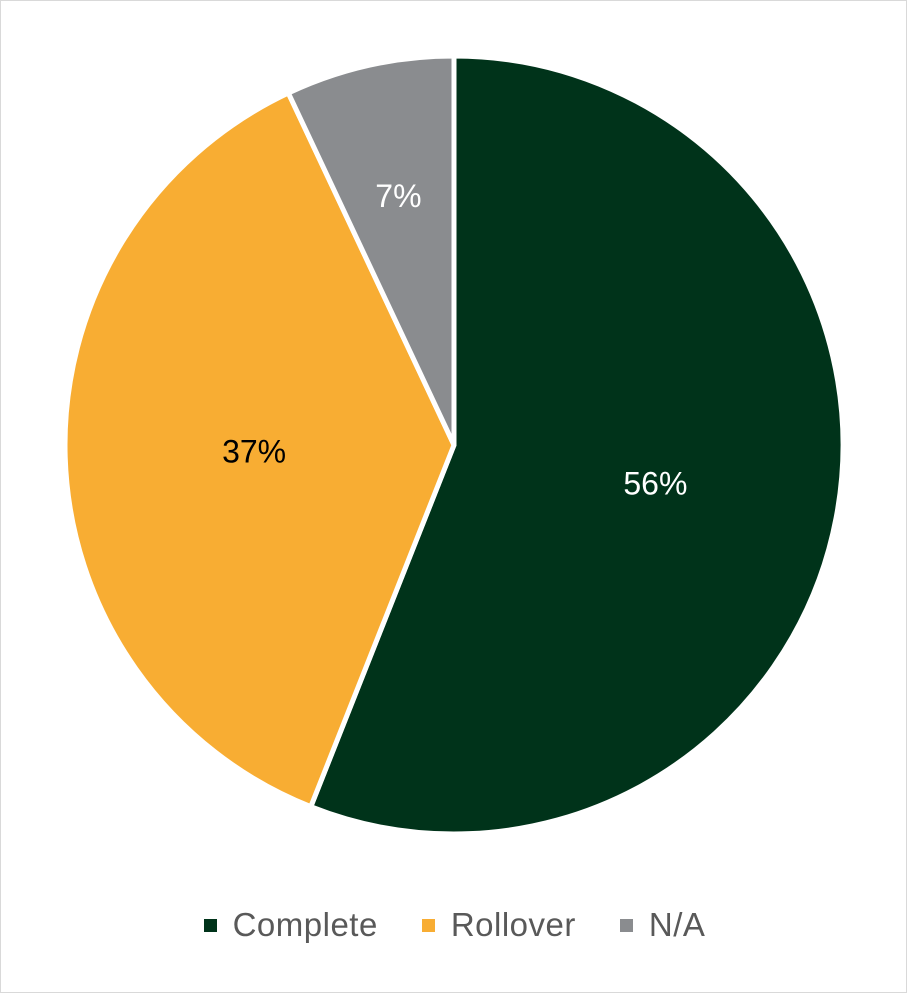 The image size is (907, 993). Describe the element at coordinates (677, 924) in the screenshot. I see `legend-label-na: N/A` at that location.